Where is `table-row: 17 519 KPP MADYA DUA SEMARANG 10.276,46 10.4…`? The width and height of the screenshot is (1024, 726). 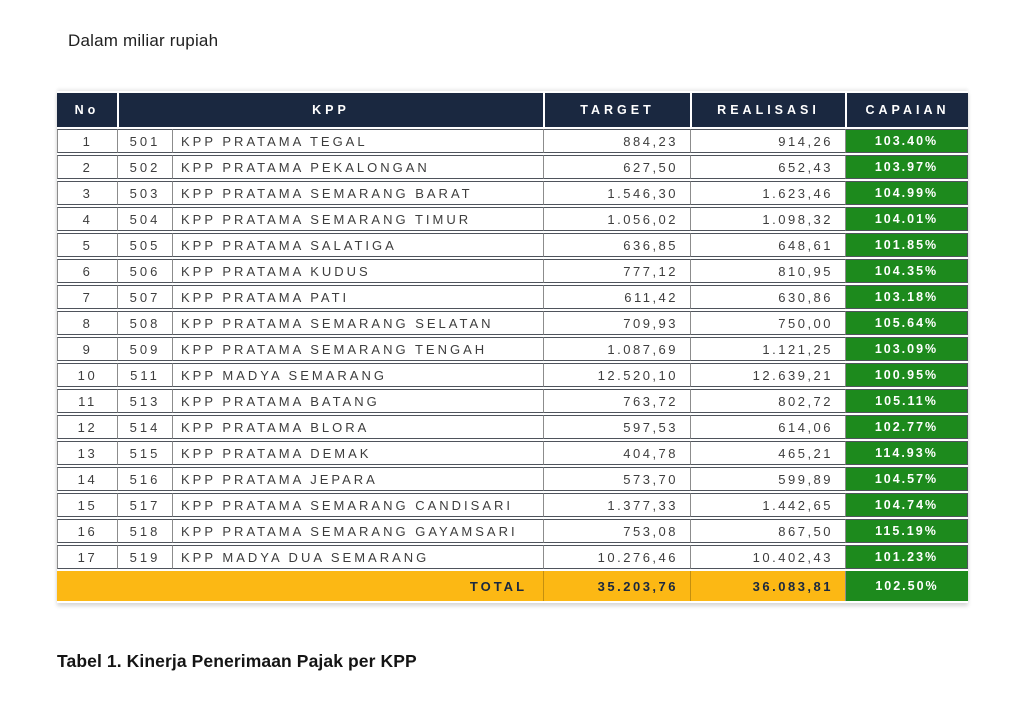
table-row: 17 519 KPP MADYA DUA SEMARANG 10.276,46 10.4… is located at coordinates (513, 557).